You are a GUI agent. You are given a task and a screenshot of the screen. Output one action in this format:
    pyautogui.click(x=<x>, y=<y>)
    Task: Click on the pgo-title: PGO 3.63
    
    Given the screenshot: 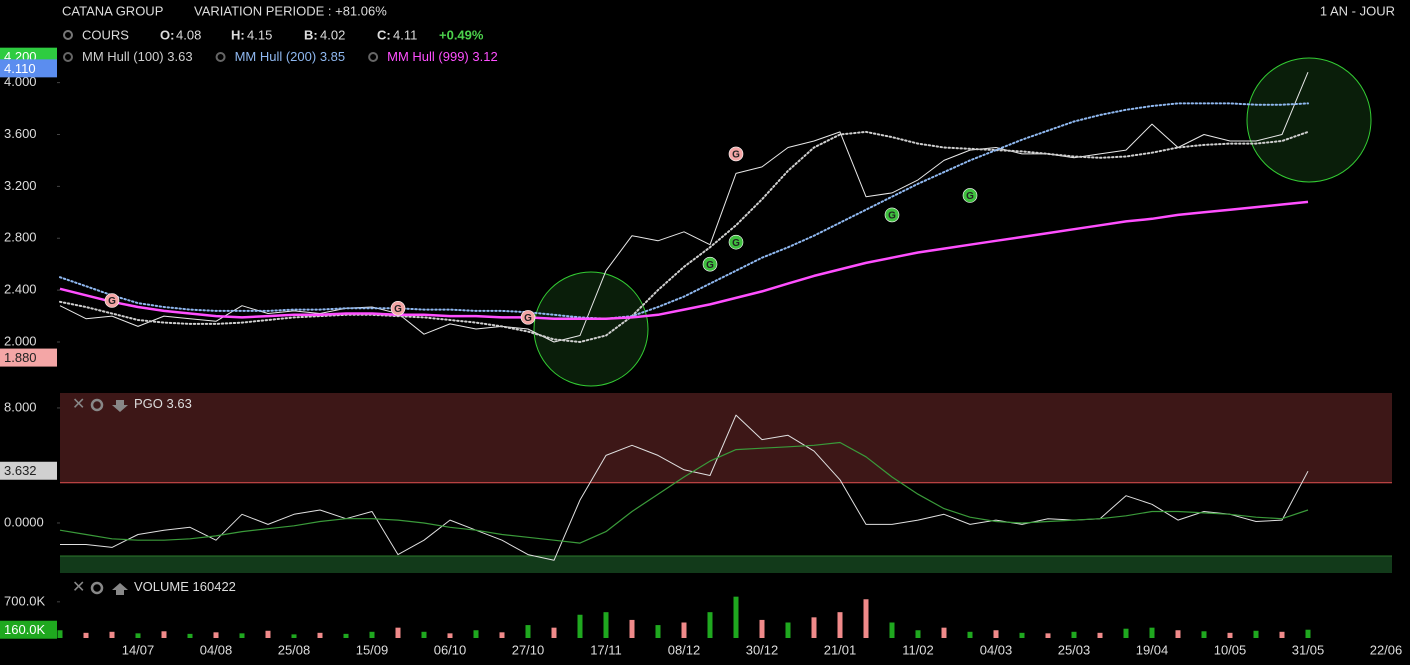 What is the action you would take?
    pyautogui.click(x=163, y=403)
    